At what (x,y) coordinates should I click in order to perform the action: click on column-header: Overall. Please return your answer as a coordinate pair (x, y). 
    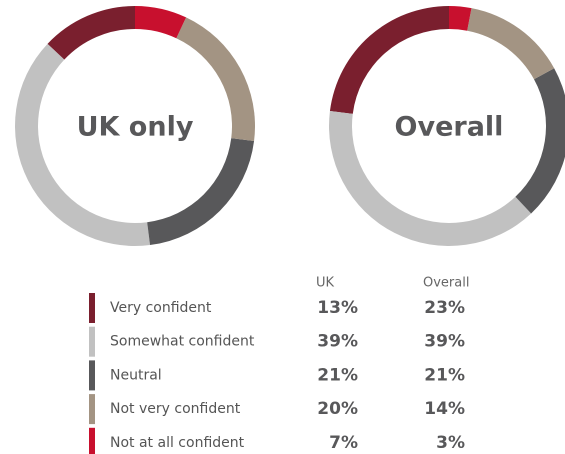
    Looking at the image, I should click on (446, 283).